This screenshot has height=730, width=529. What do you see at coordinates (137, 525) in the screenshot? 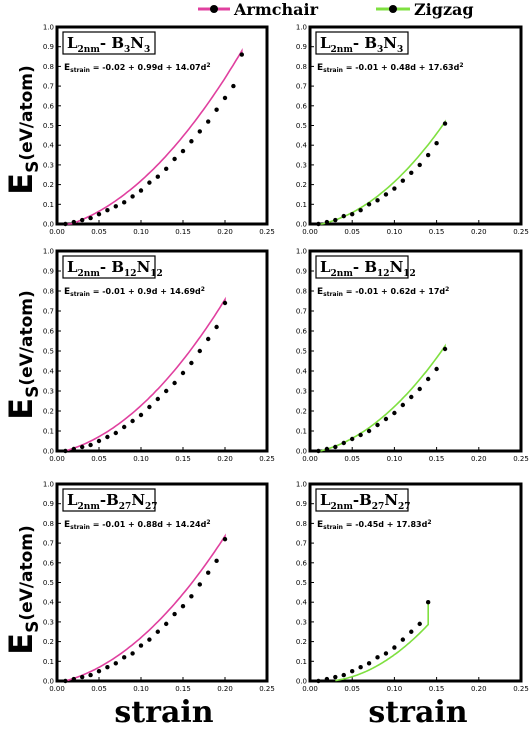
I see `fit-equation: Estrain = -0.01 + 0.88d + 14.24d2` at bounding box center [137, 525].